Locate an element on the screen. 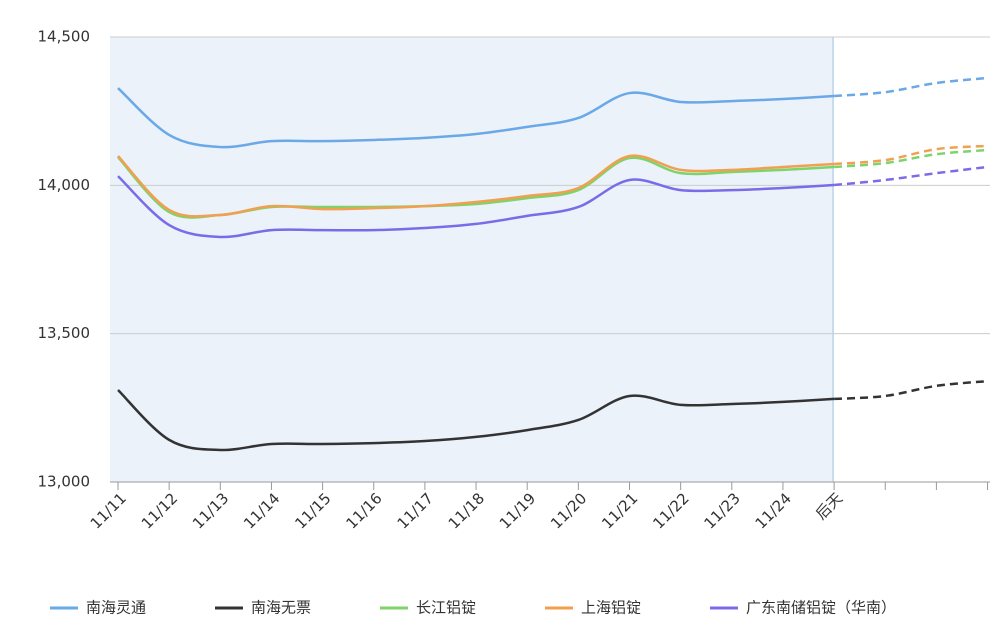 This screenshot has height=633, width=1000. x-tick-label: 11/12 is located at coordinates (159, 510).